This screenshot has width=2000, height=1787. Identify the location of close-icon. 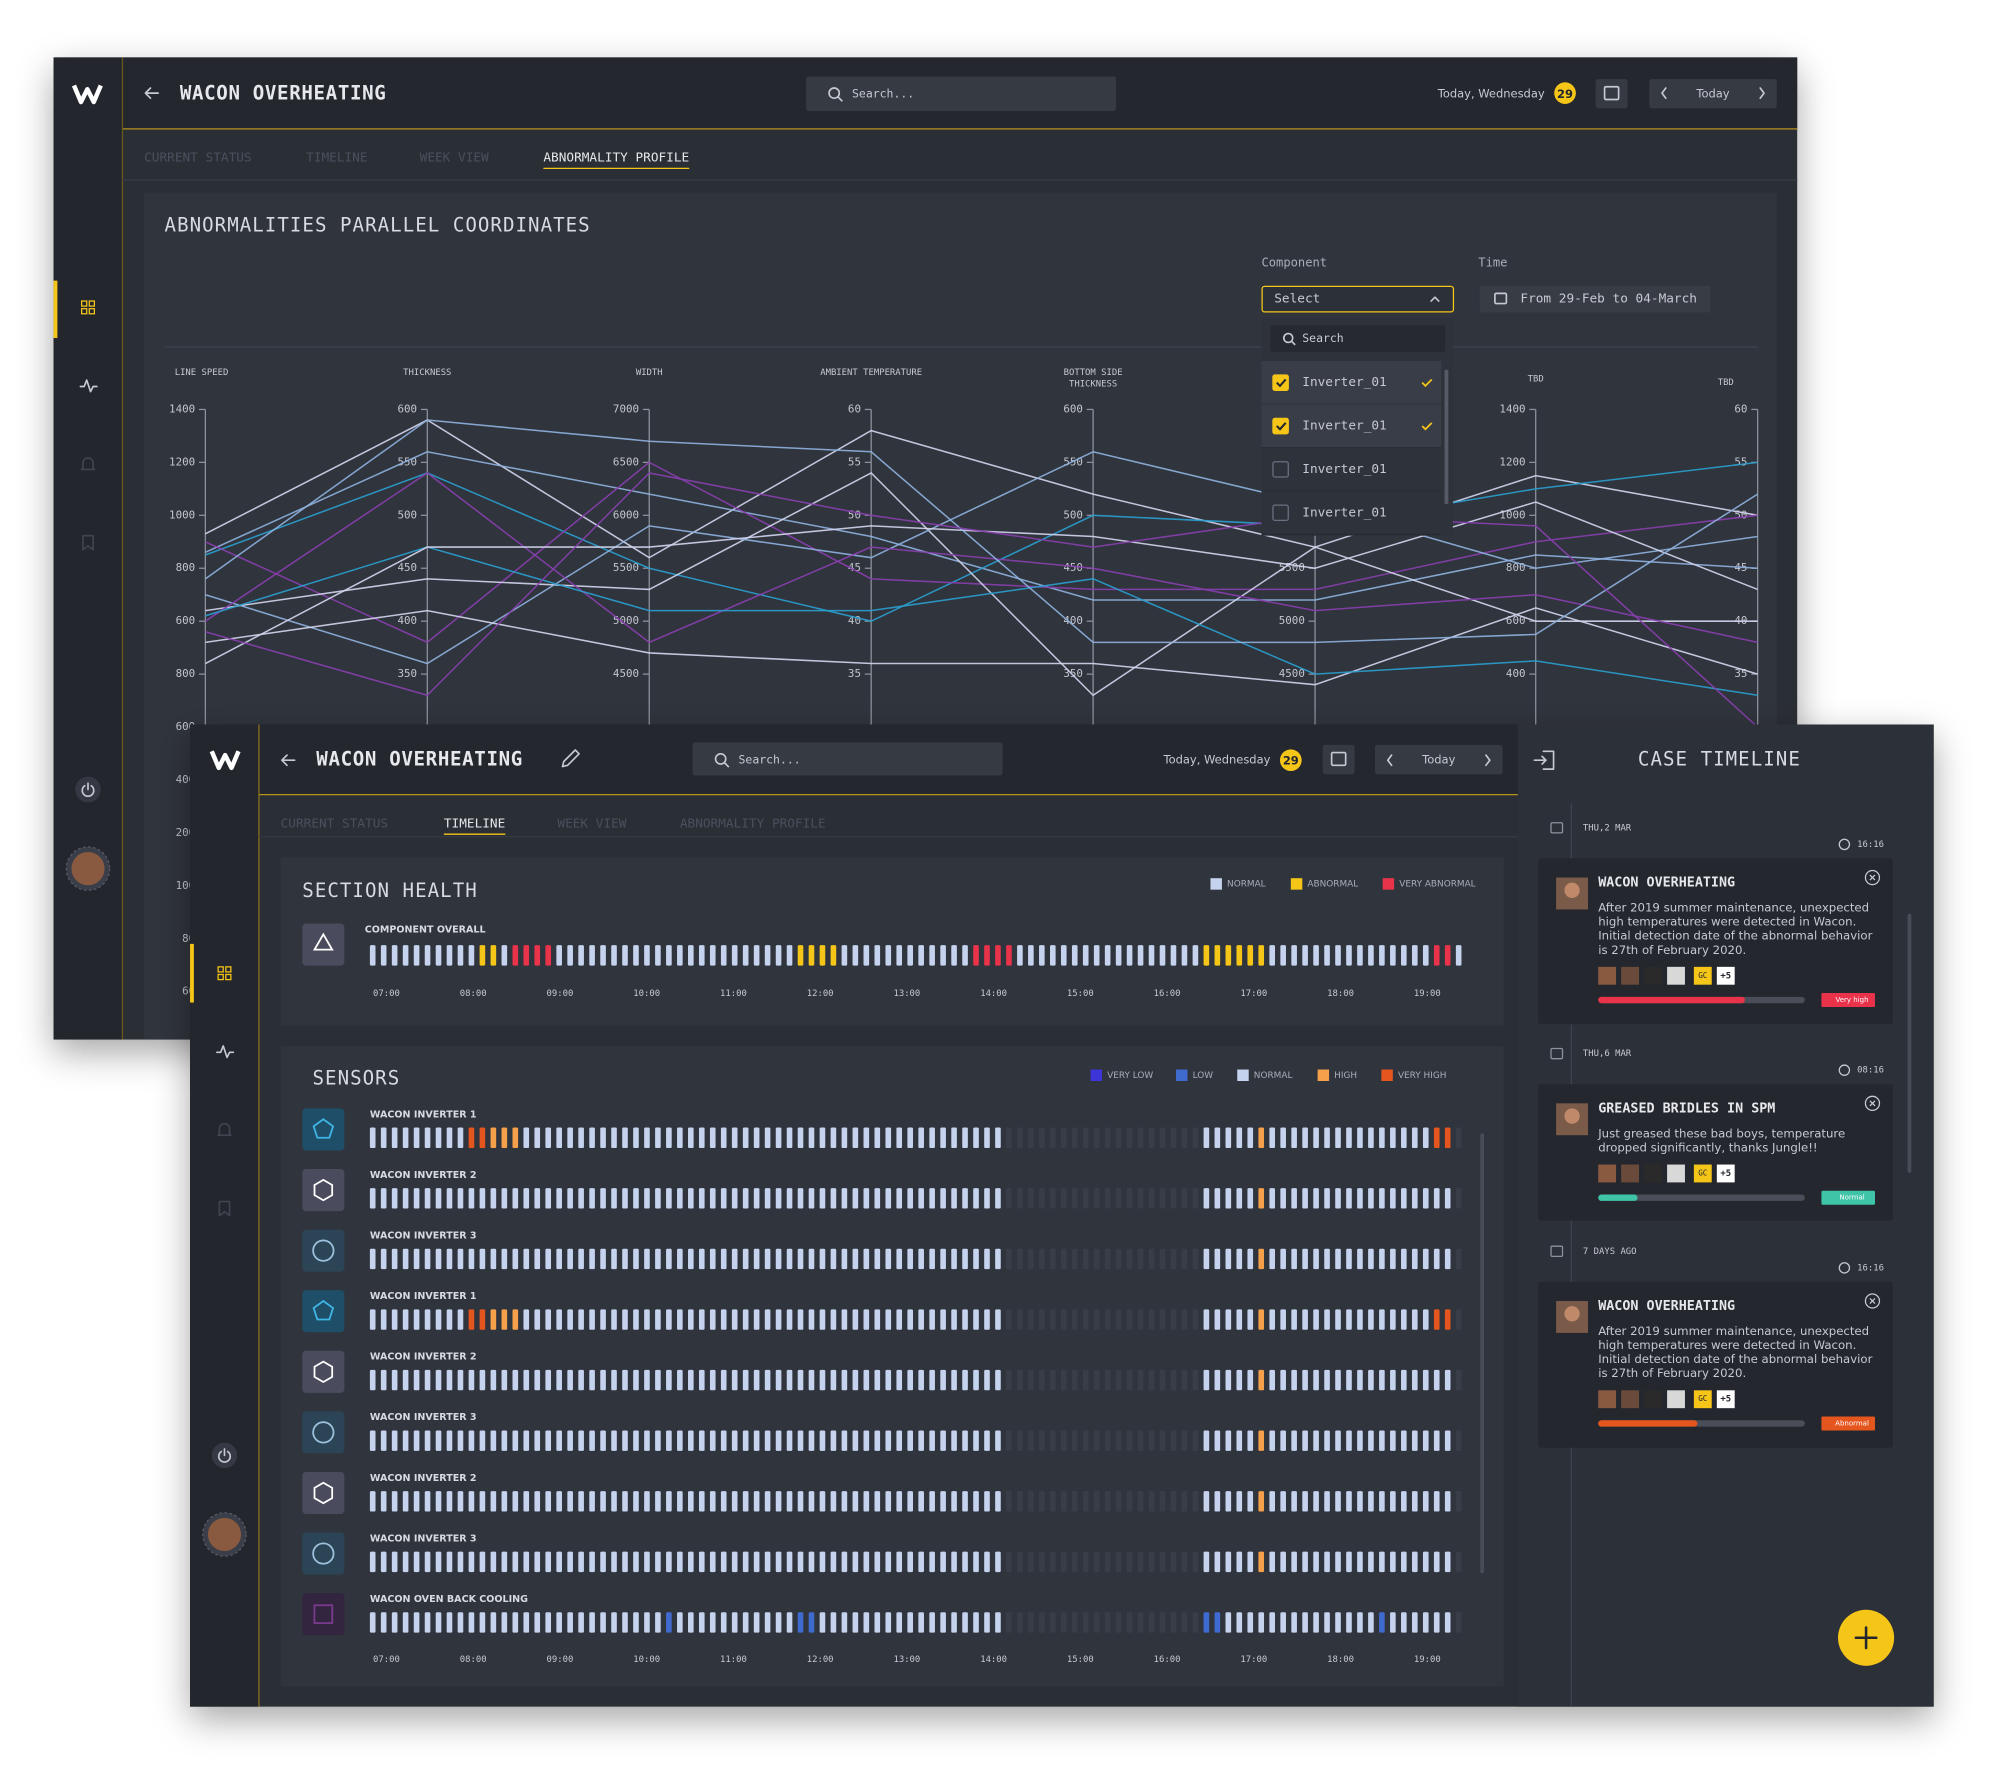
(1872, 1103).